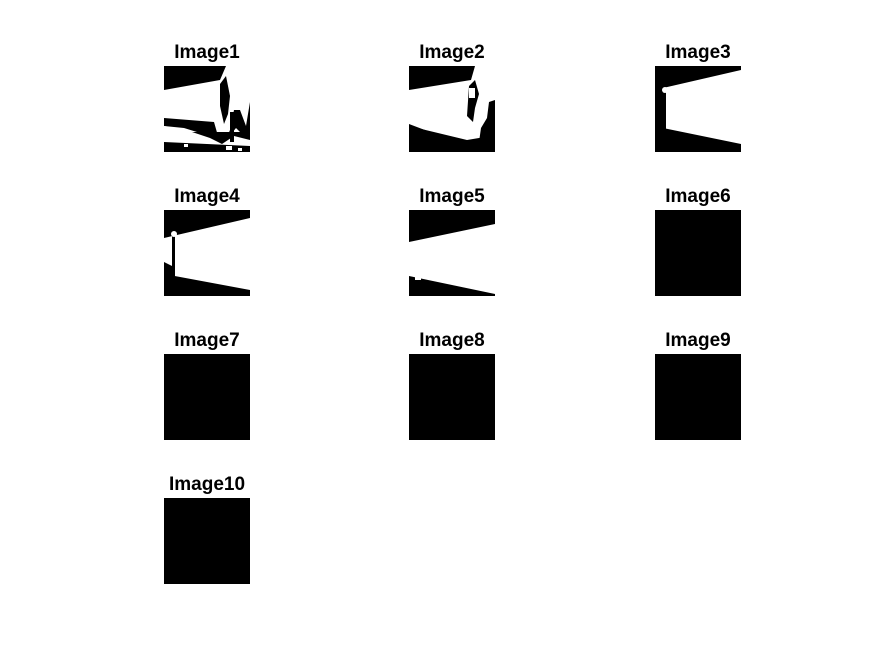 This screenshot has height=656, width=875. Describe the element at coordinates (698, 196) in the screenshot. I see `panel-title: Image6` at that location.